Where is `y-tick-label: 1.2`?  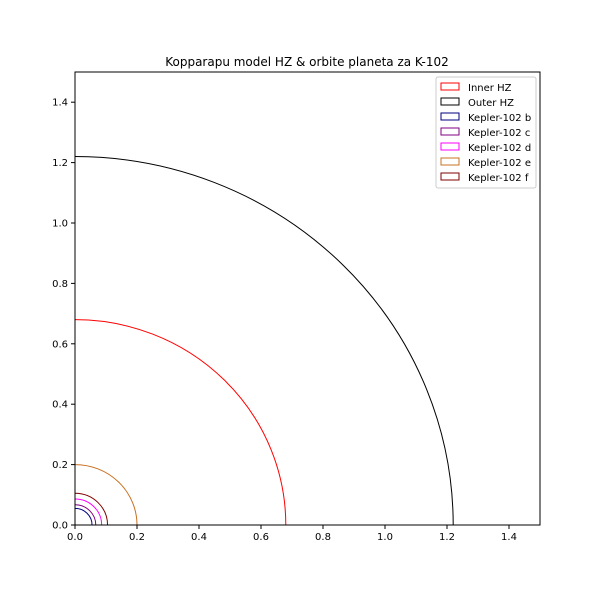 y-tick-label: 1.2 is located at coordinates (60, 163).